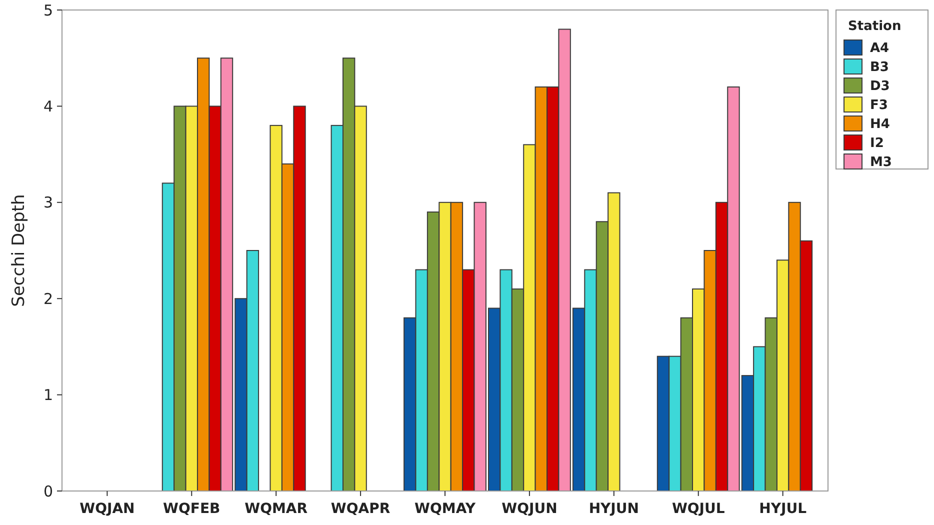 This screenshot has height=525, width=934. What do you see at coordinates (783, 509) in the screenshot?
I see `x-tick-label: HYJUL` at bounding box center [783, 509].